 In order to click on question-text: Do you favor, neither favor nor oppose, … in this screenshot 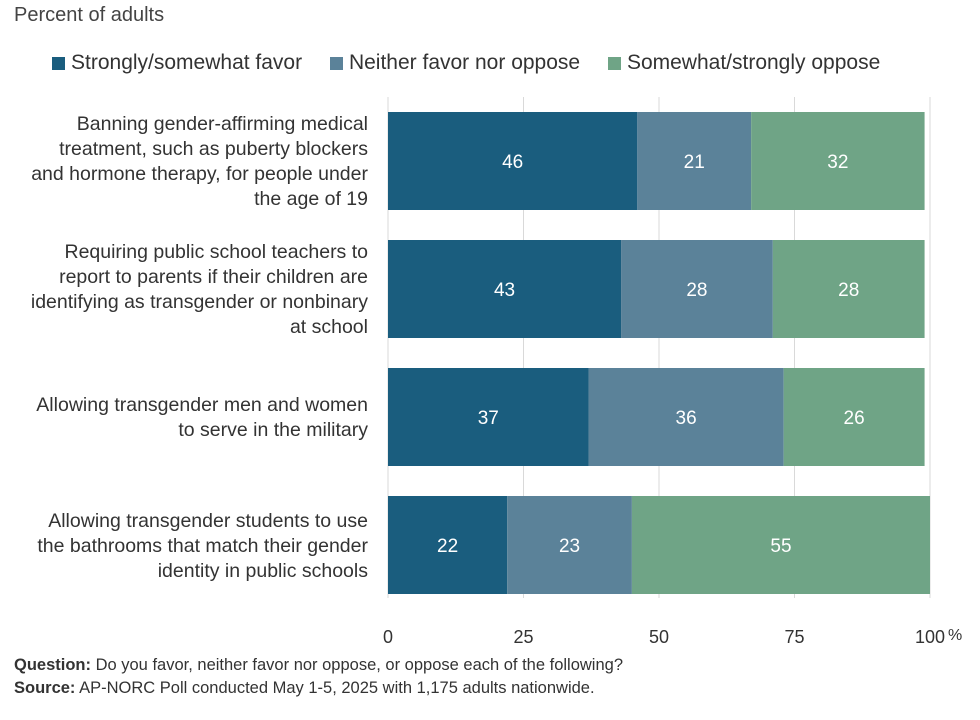, I will do `click(357, 665)`.